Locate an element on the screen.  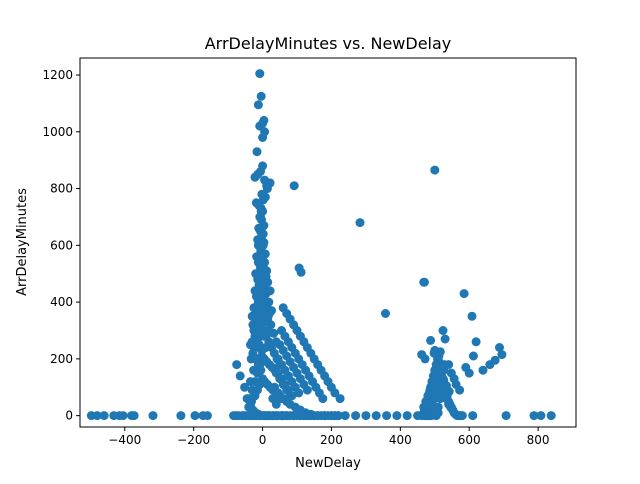
y-tick-label: 1200 is located at coordinates (57, 75).